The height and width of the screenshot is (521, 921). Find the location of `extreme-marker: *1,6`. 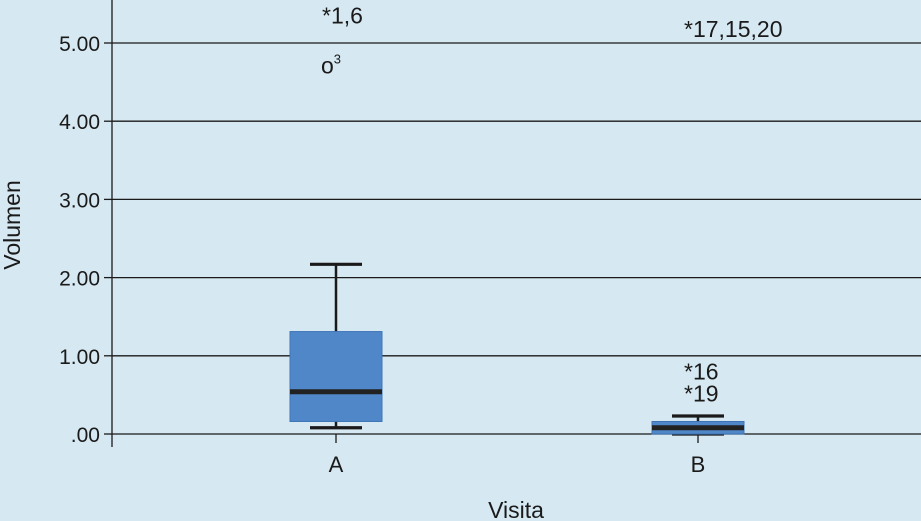

extreme-marker: *1,6 is located at coordinates (342, 16).